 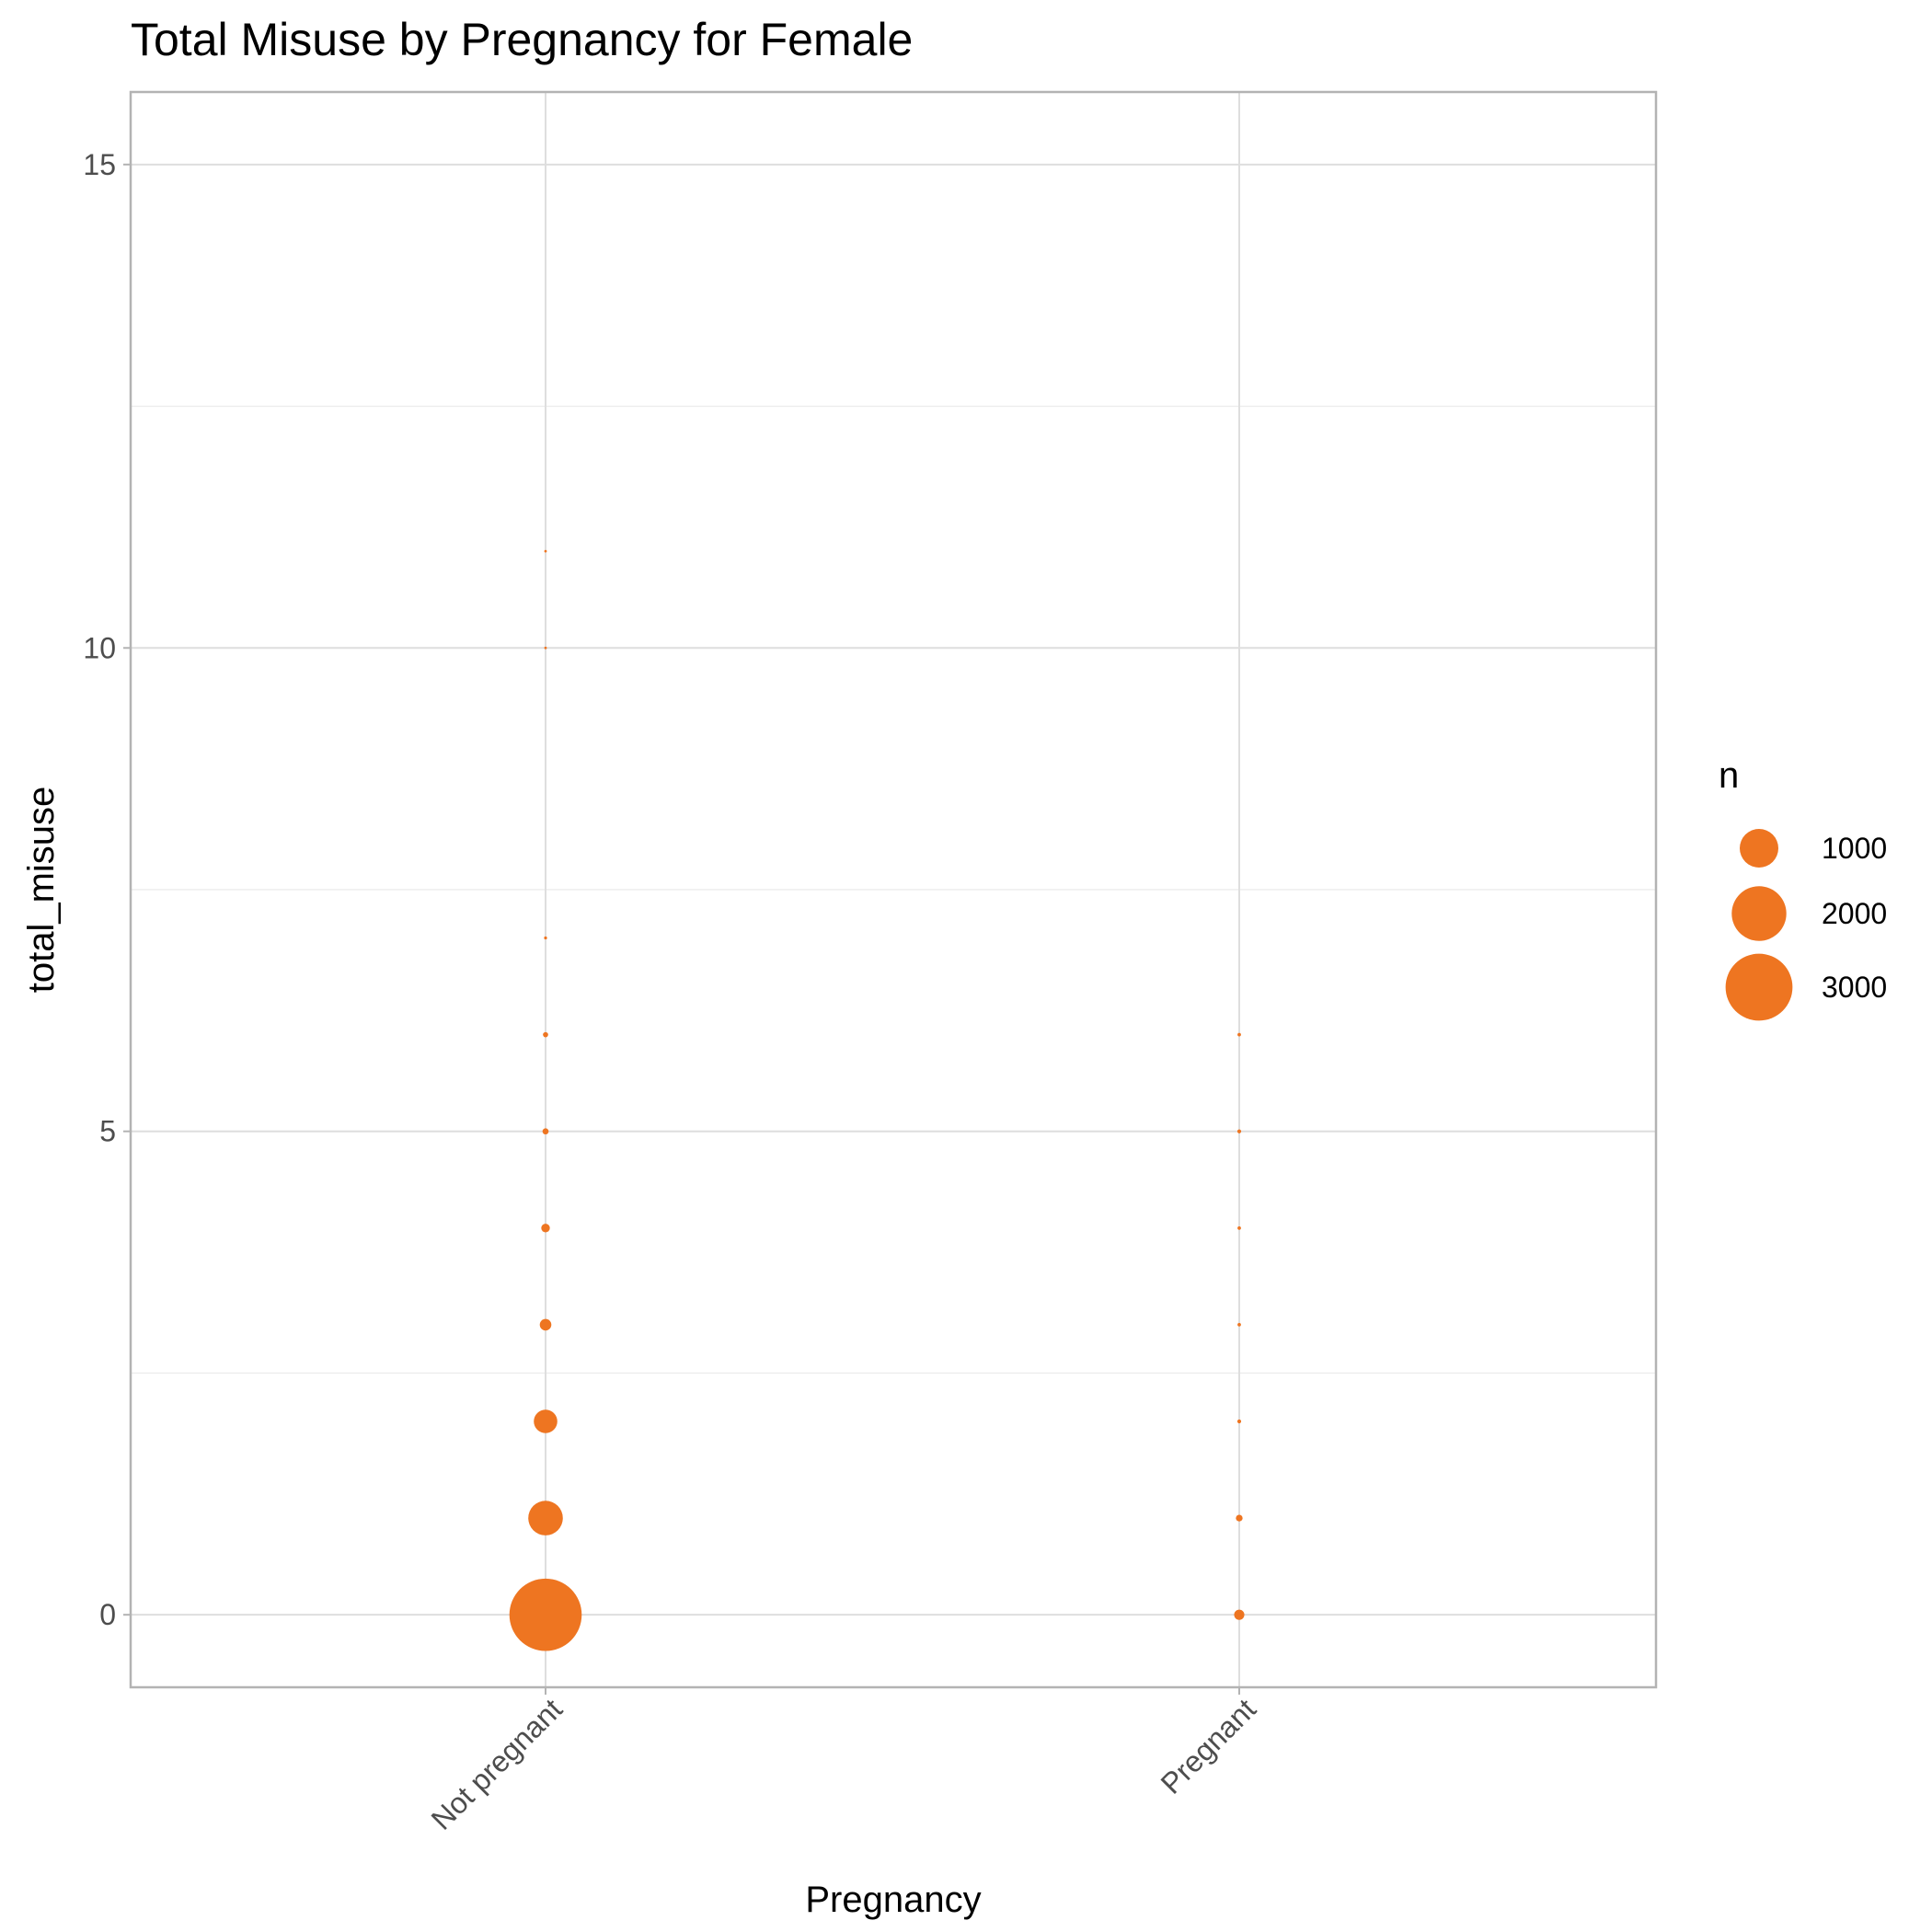 What do you see at coordinates (1854, 987) in the screenshot?
I see `legend-label: 3000` at bounding box center [1854, 987].